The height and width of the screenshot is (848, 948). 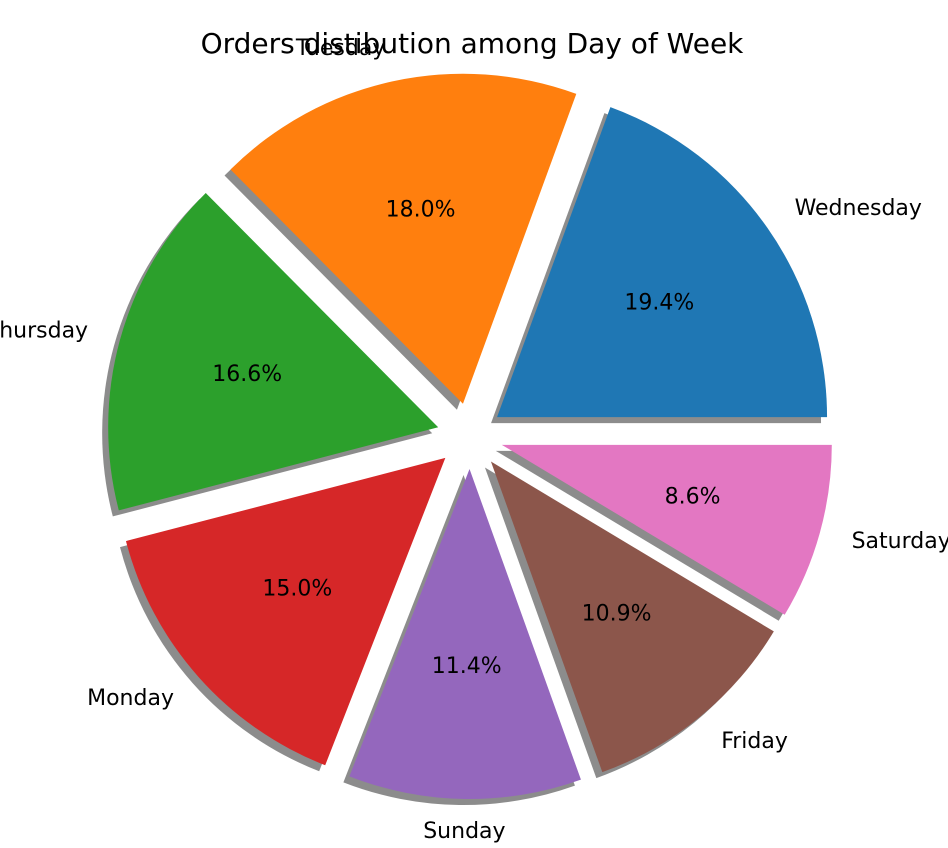 What do you see at coordinates (662, 262) in the screenshot?
I see `pie-slice-wednesday` at bounding box center [662, 262].